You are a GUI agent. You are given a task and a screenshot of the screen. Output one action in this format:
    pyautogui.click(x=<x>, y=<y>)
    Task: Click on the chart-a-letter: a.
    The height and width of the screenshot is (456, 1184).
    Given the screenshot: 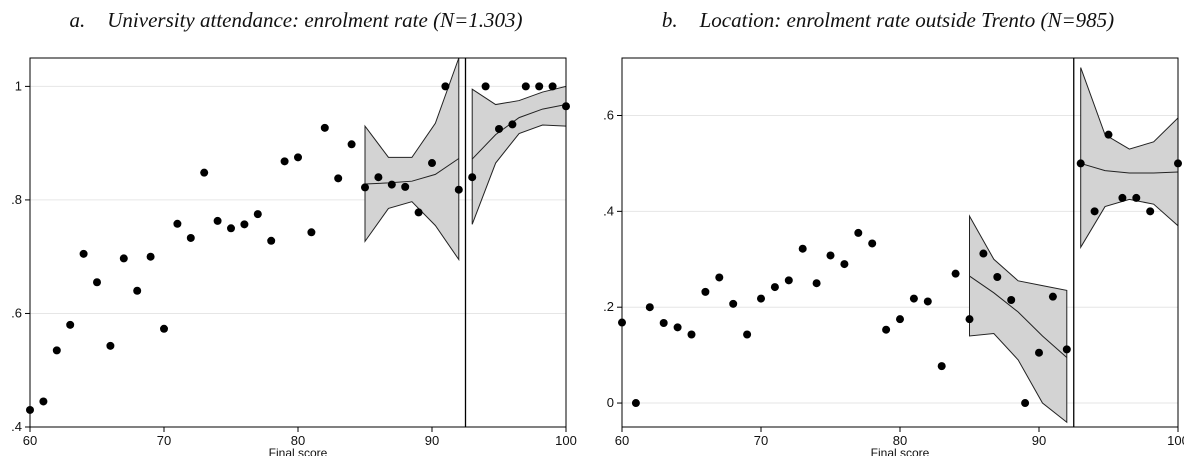 What is the action you would take?
    pyautogui.click(x=77, y=20)
    